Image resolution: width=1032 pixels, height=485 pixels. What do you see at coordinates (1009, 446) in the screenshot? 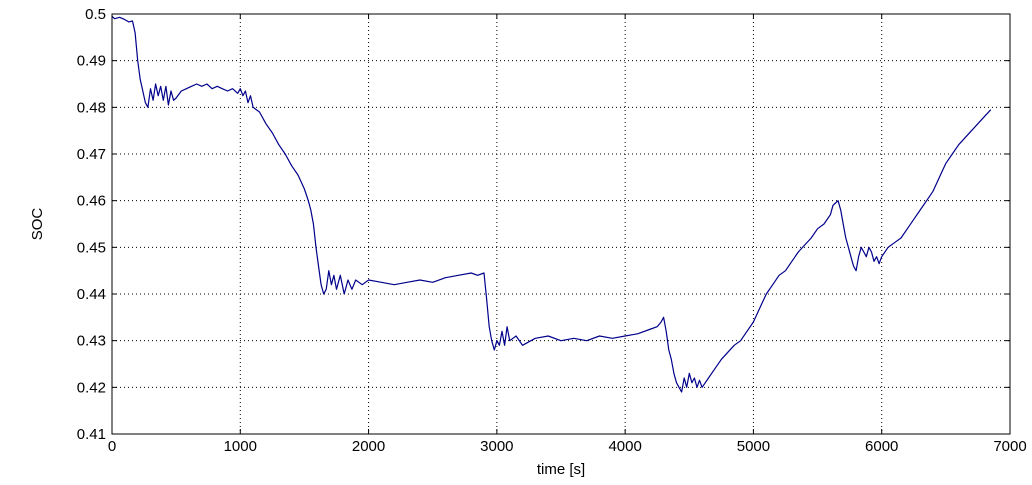
I see `x-tick-label: 7000` at bounding box center [1009, 446].